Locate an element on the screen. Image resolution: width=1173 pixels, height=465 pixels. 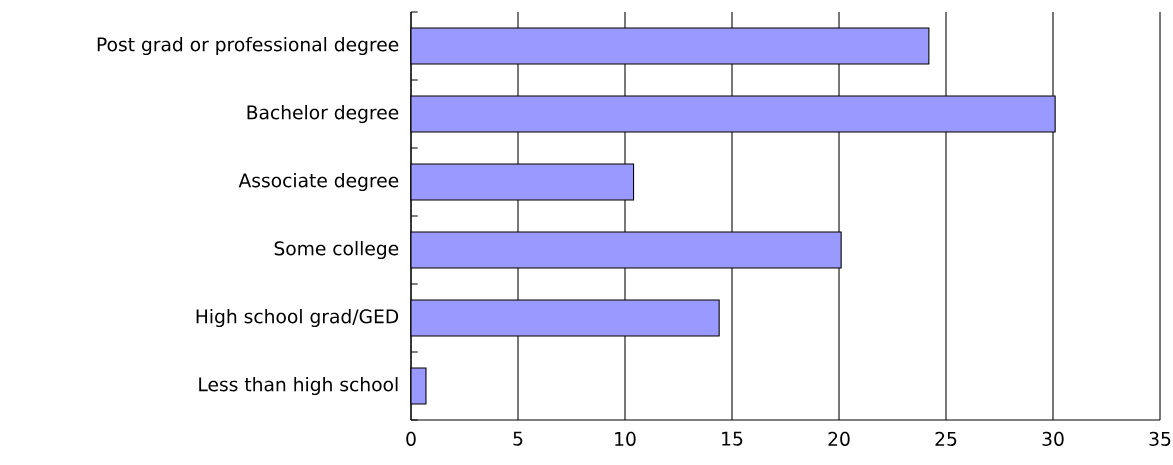
y-tick-label: High school grad/GED is located at coordinates (297, 318).